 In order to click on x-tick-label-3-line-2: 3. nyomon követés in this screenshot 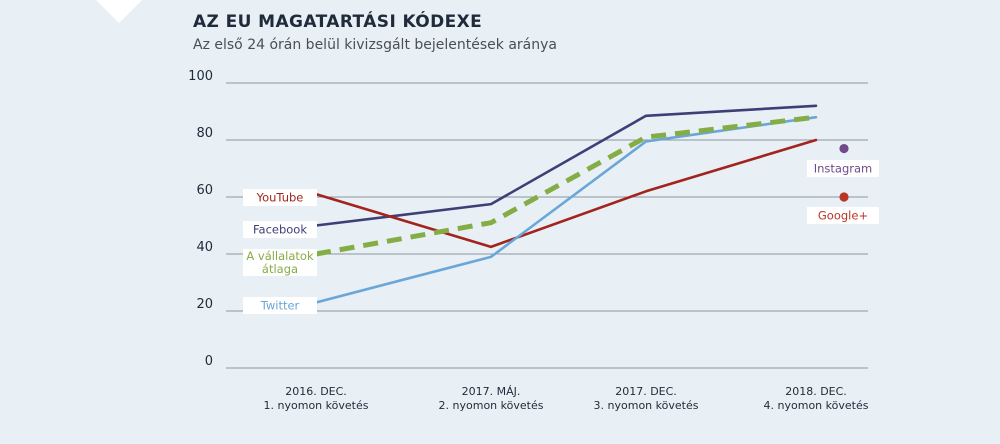, I will do `click(646, 405)`.